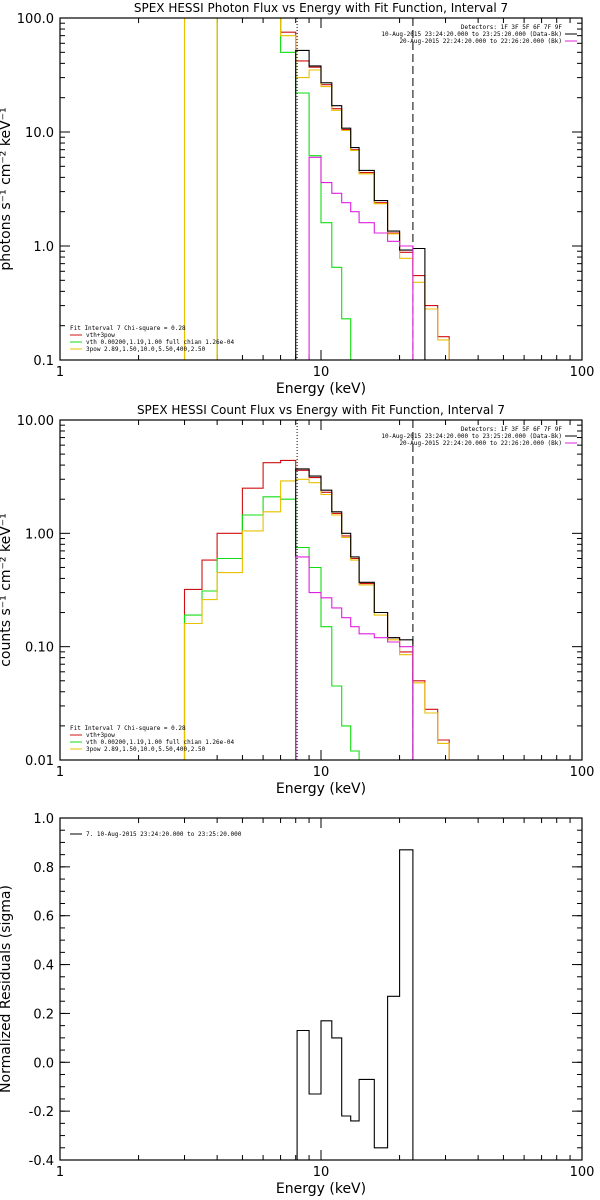 The width and height of the screenshot is (600, 1200). I want to click on y-tick-label: 0.1, so click(43, 361).